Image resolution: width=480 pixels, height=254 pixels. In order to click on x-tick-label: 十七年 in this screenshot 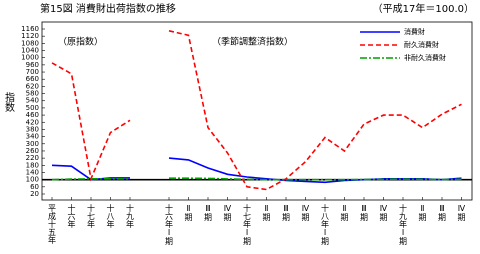, I will do `click(91, 216)`.